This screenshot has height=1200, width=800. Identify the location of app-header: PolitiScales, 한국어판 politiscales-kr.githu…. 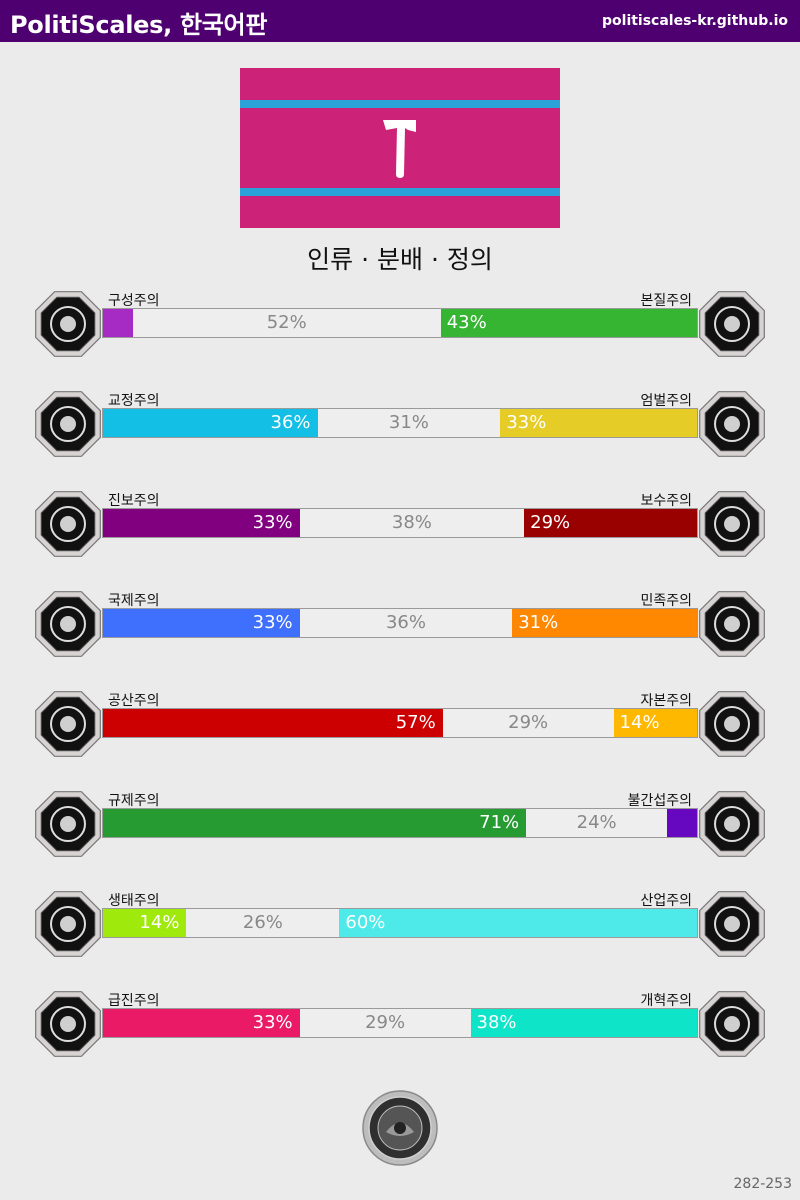
(400, 21).